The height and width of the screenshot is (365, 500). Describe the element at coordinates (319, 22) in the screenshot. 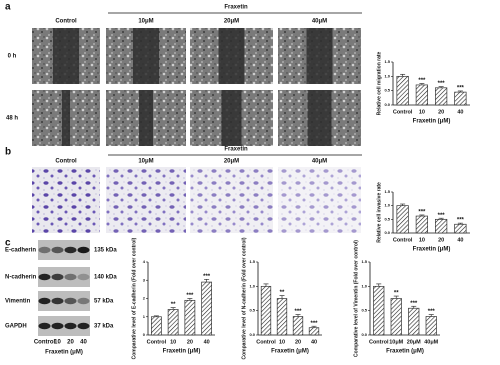

I see `column-label: 40μM` at that location.